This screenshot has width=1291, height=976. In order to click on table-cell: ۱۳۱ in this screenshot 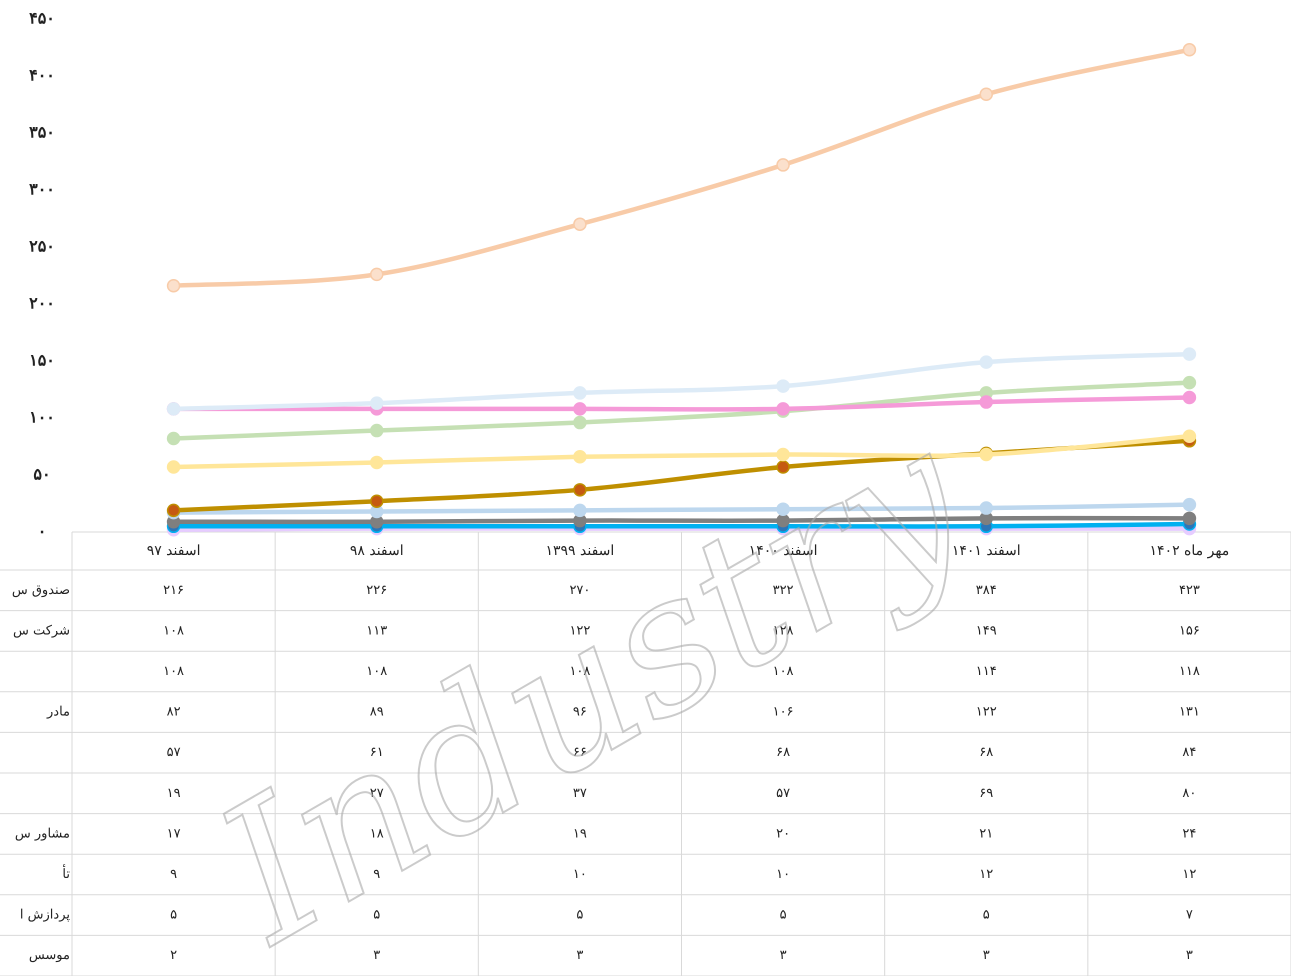, I will do `click(1189, 712)`.